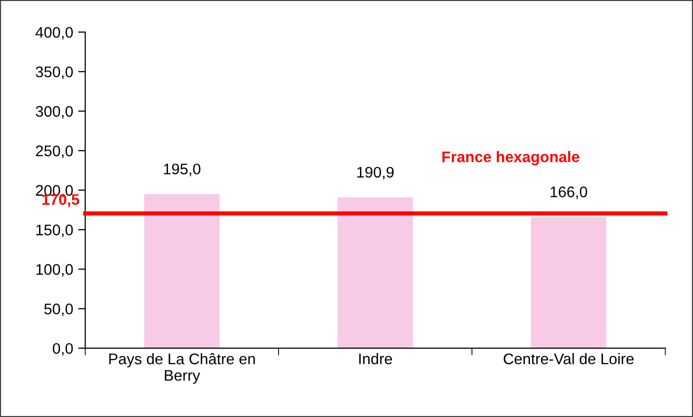 The height and width of the screenshot is (417, 693). Describe the element at coordinates (54, 112) in the screenshot. I see `y-tick-label: 300,0` at that location.